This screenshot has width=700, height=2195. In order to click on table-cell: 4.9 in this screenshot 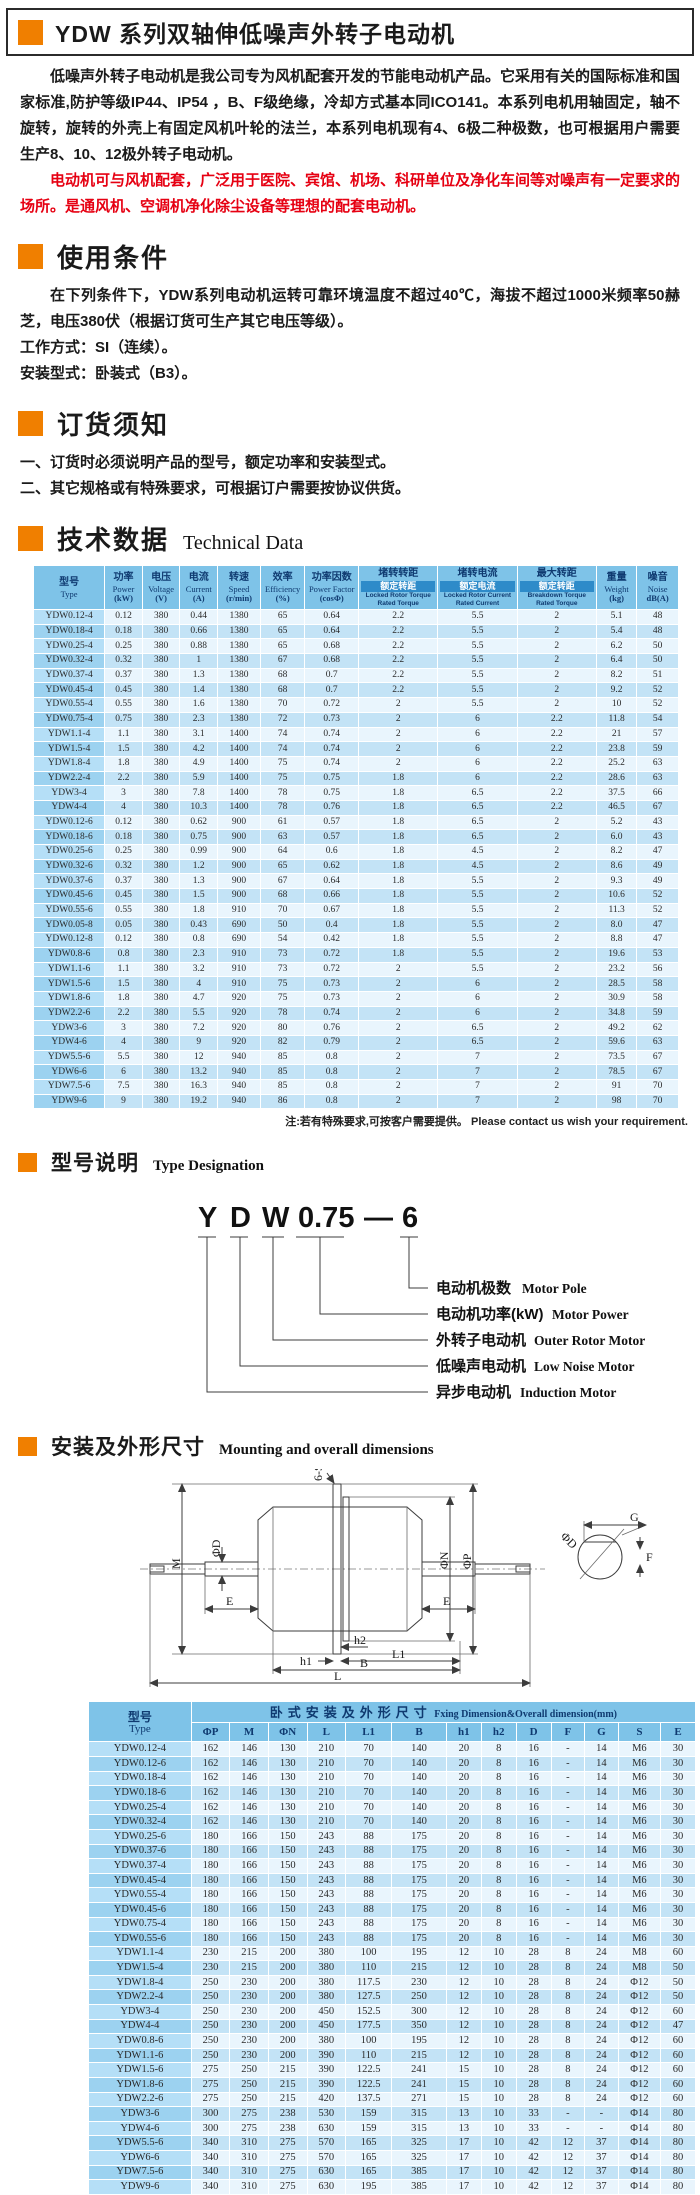, I will do `click(199, 763)`.